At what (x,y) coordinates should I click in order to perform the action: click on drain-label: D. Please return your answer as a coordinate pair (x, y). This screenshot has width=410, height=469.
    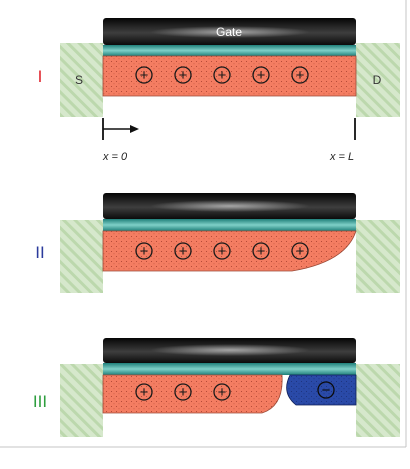
    Looking at the image, I should click on (377, 80).